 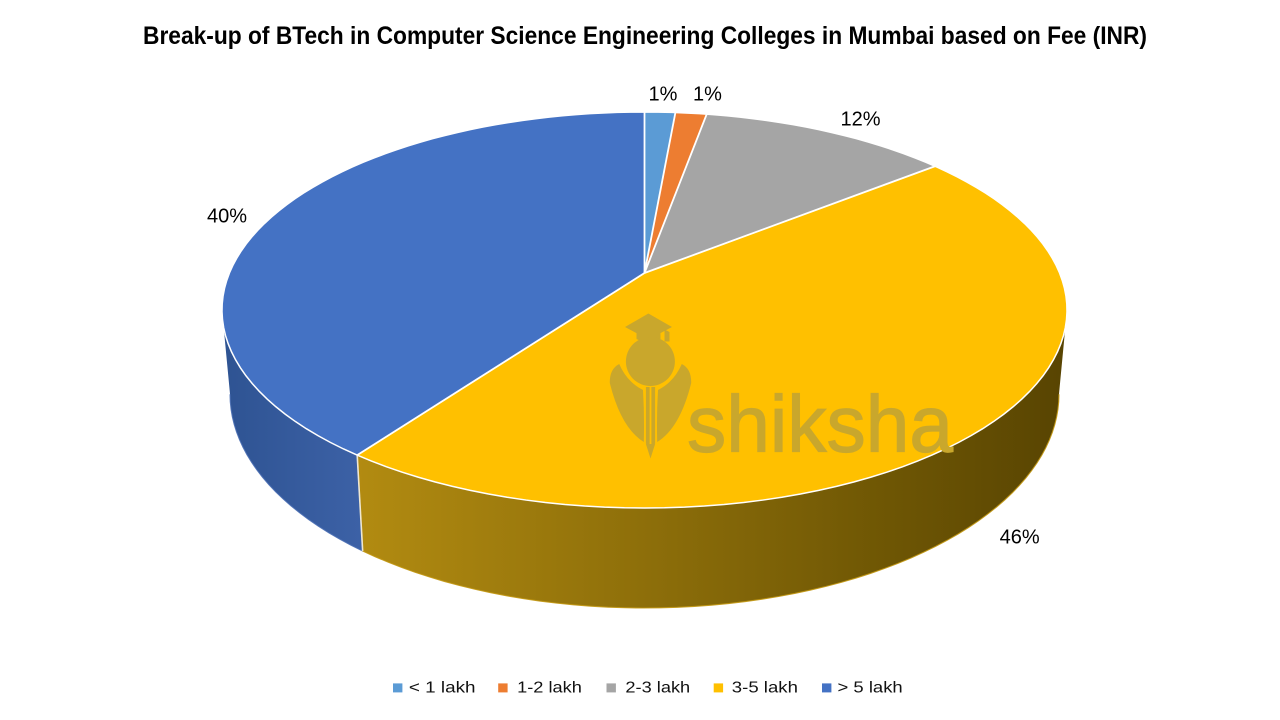 I want to click on svg-text: shiksha, so click(x=820, y=424).